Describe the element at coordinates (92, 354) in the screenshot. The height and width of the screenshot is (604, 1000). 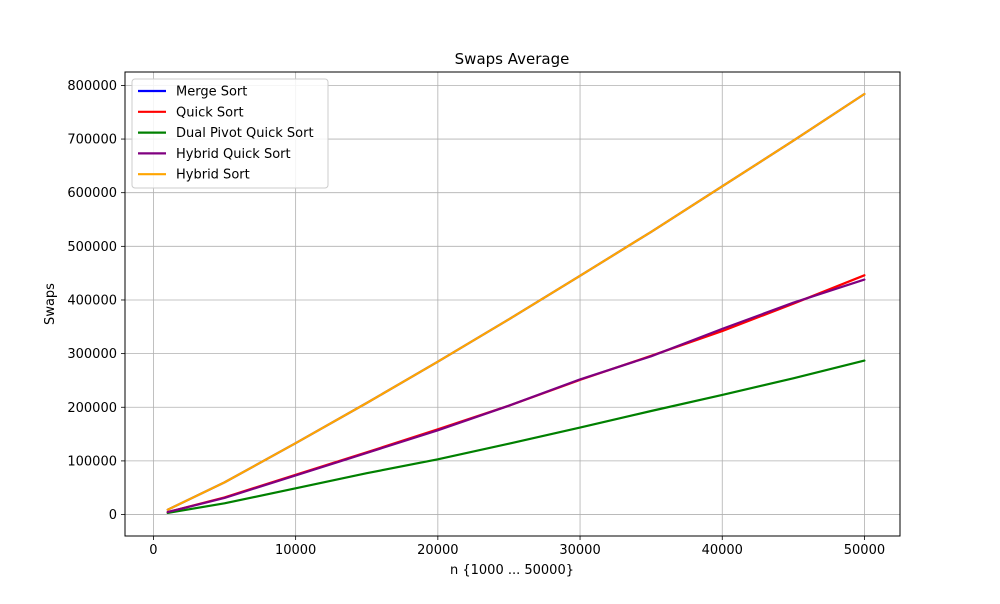
I see `y-tick-label: 300000` at that location.